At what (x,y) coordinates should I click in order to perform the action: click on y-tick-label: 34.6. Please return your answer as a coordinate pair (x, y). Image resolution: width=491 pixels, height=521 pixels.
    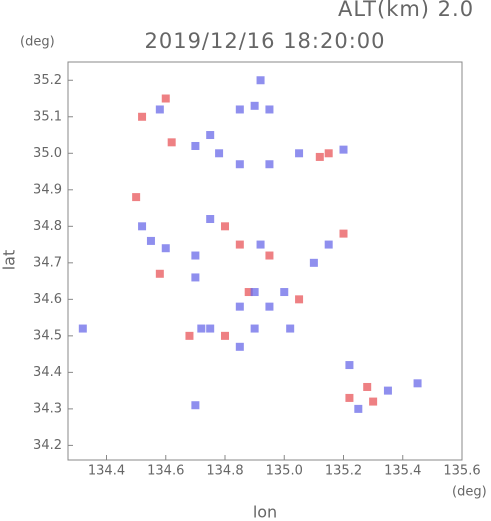
    Looking at the image, I should click on (47, 299).